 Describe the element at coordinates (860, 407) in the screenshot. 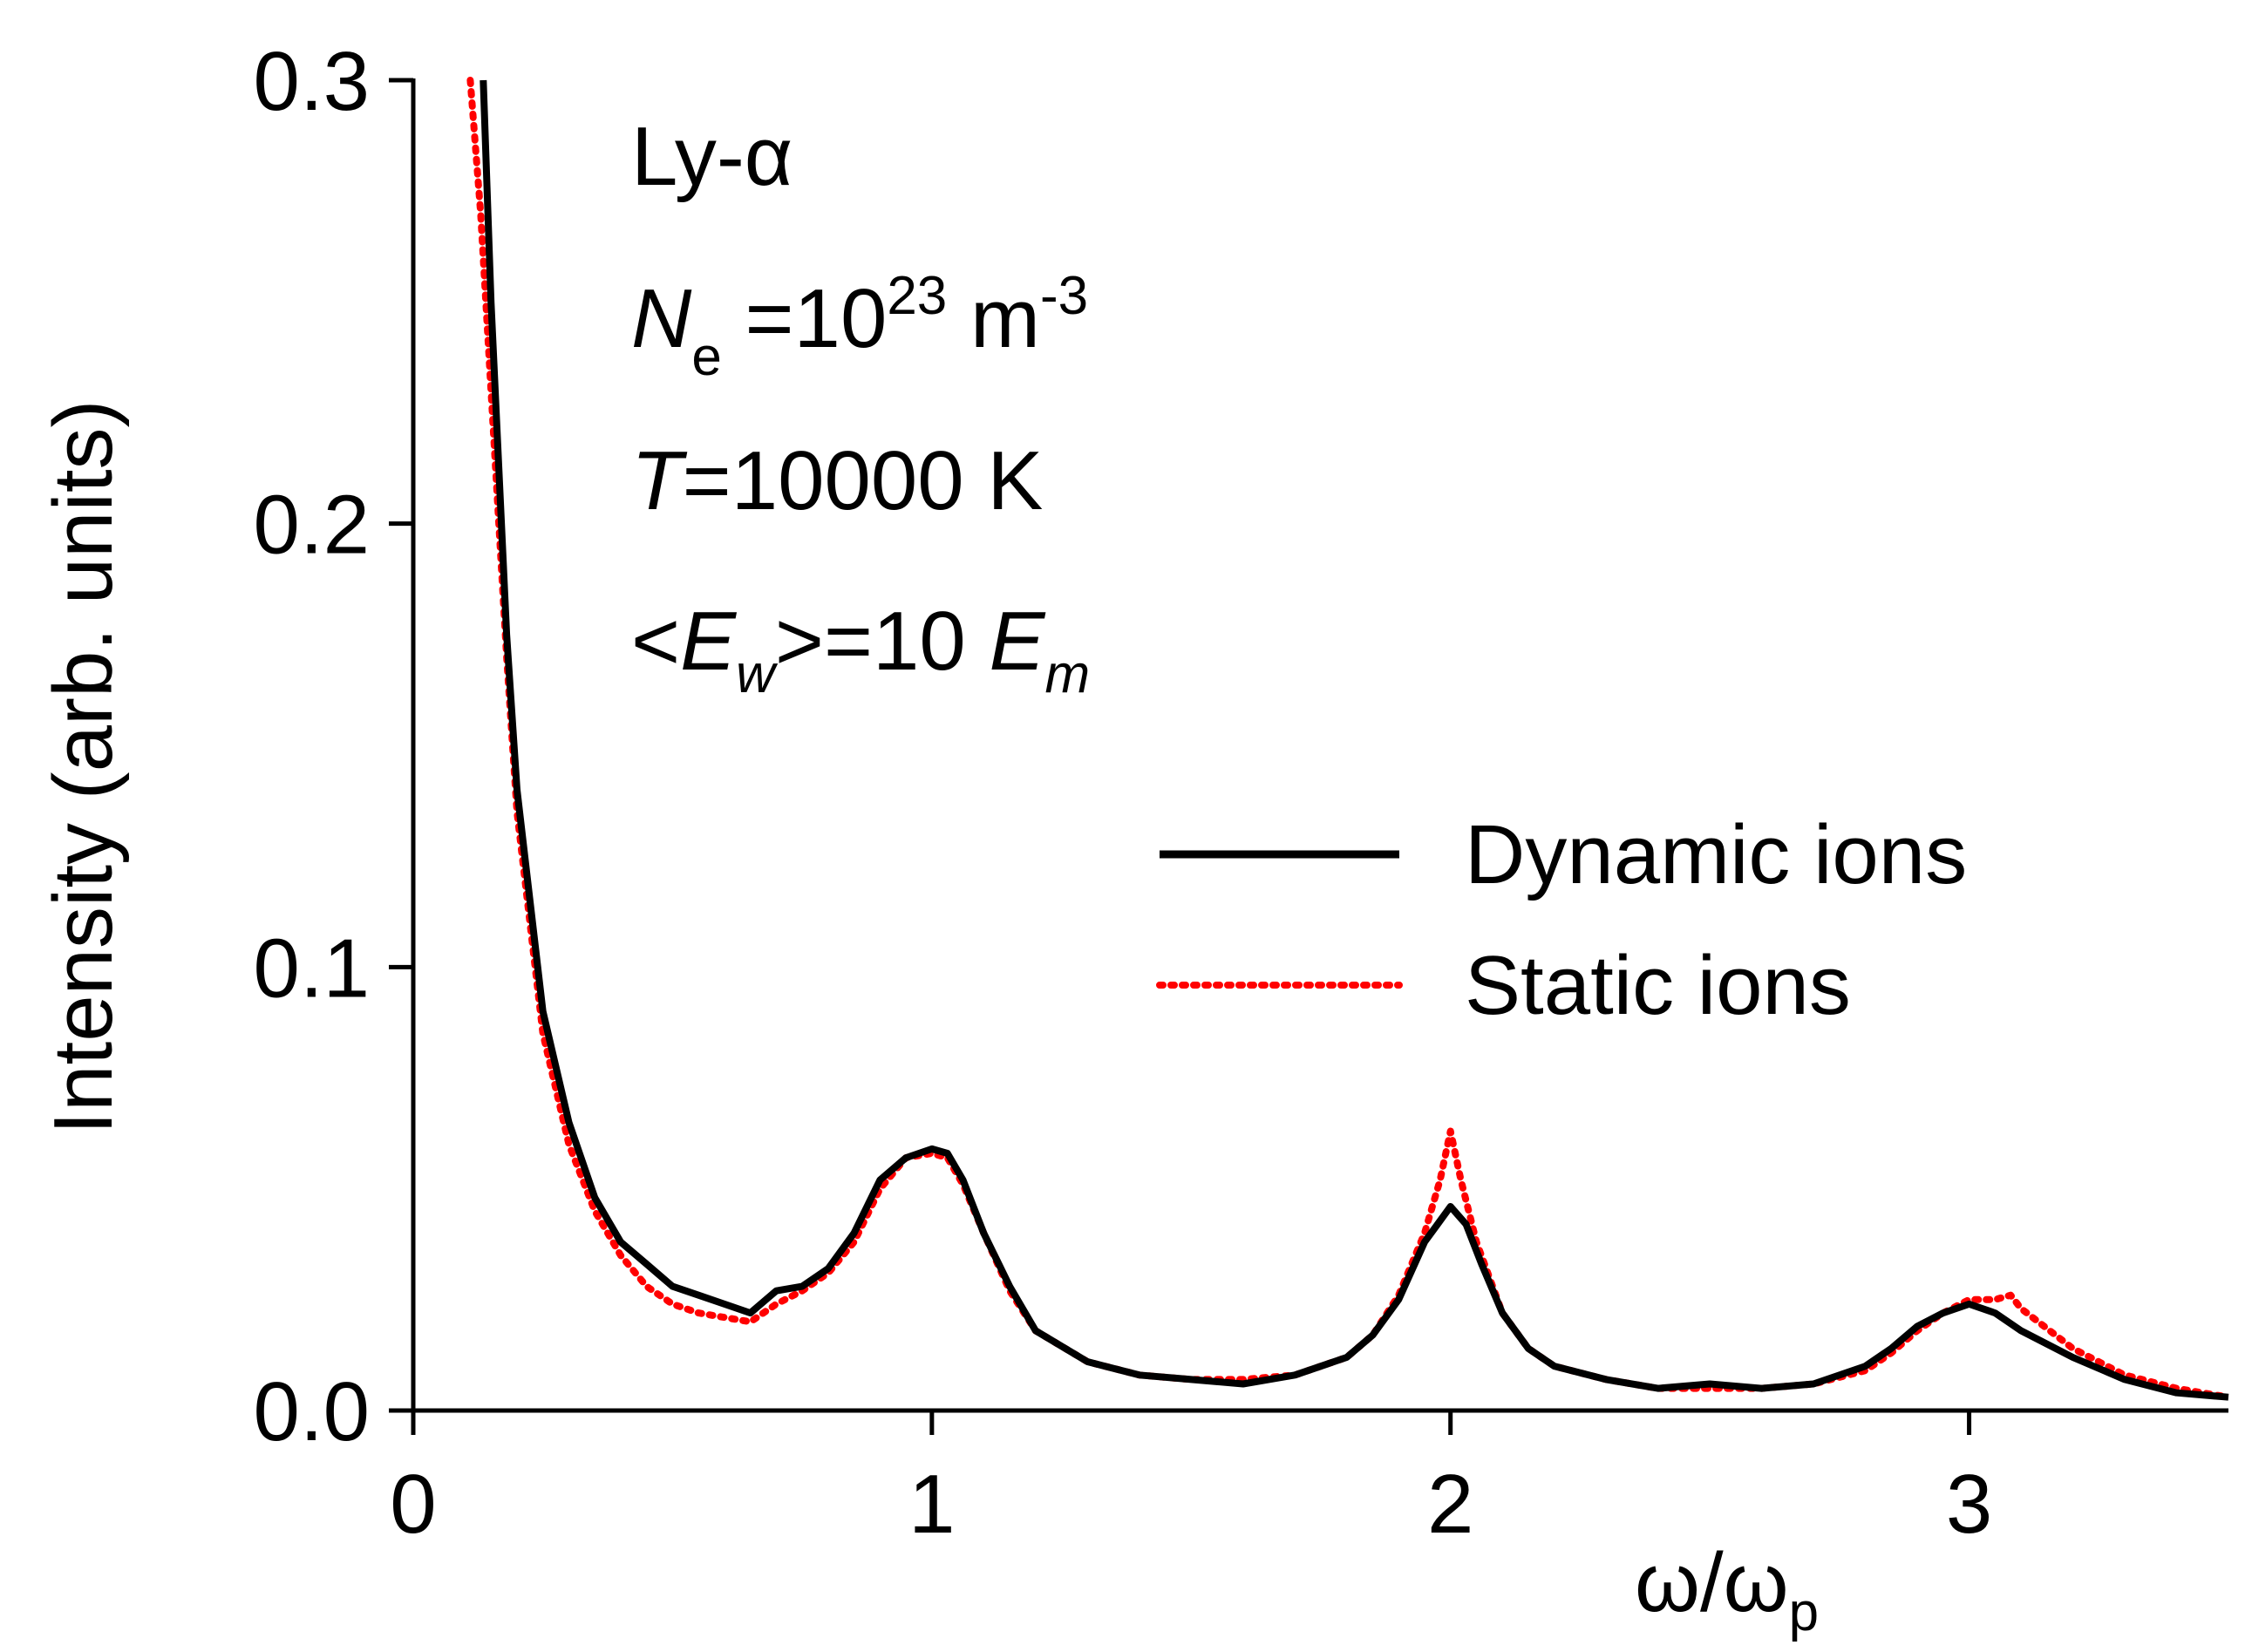

I see `annotation-block: Ly-α Ne =1023 m-3 T=10000 K <Ew>=10 Em` at that location.